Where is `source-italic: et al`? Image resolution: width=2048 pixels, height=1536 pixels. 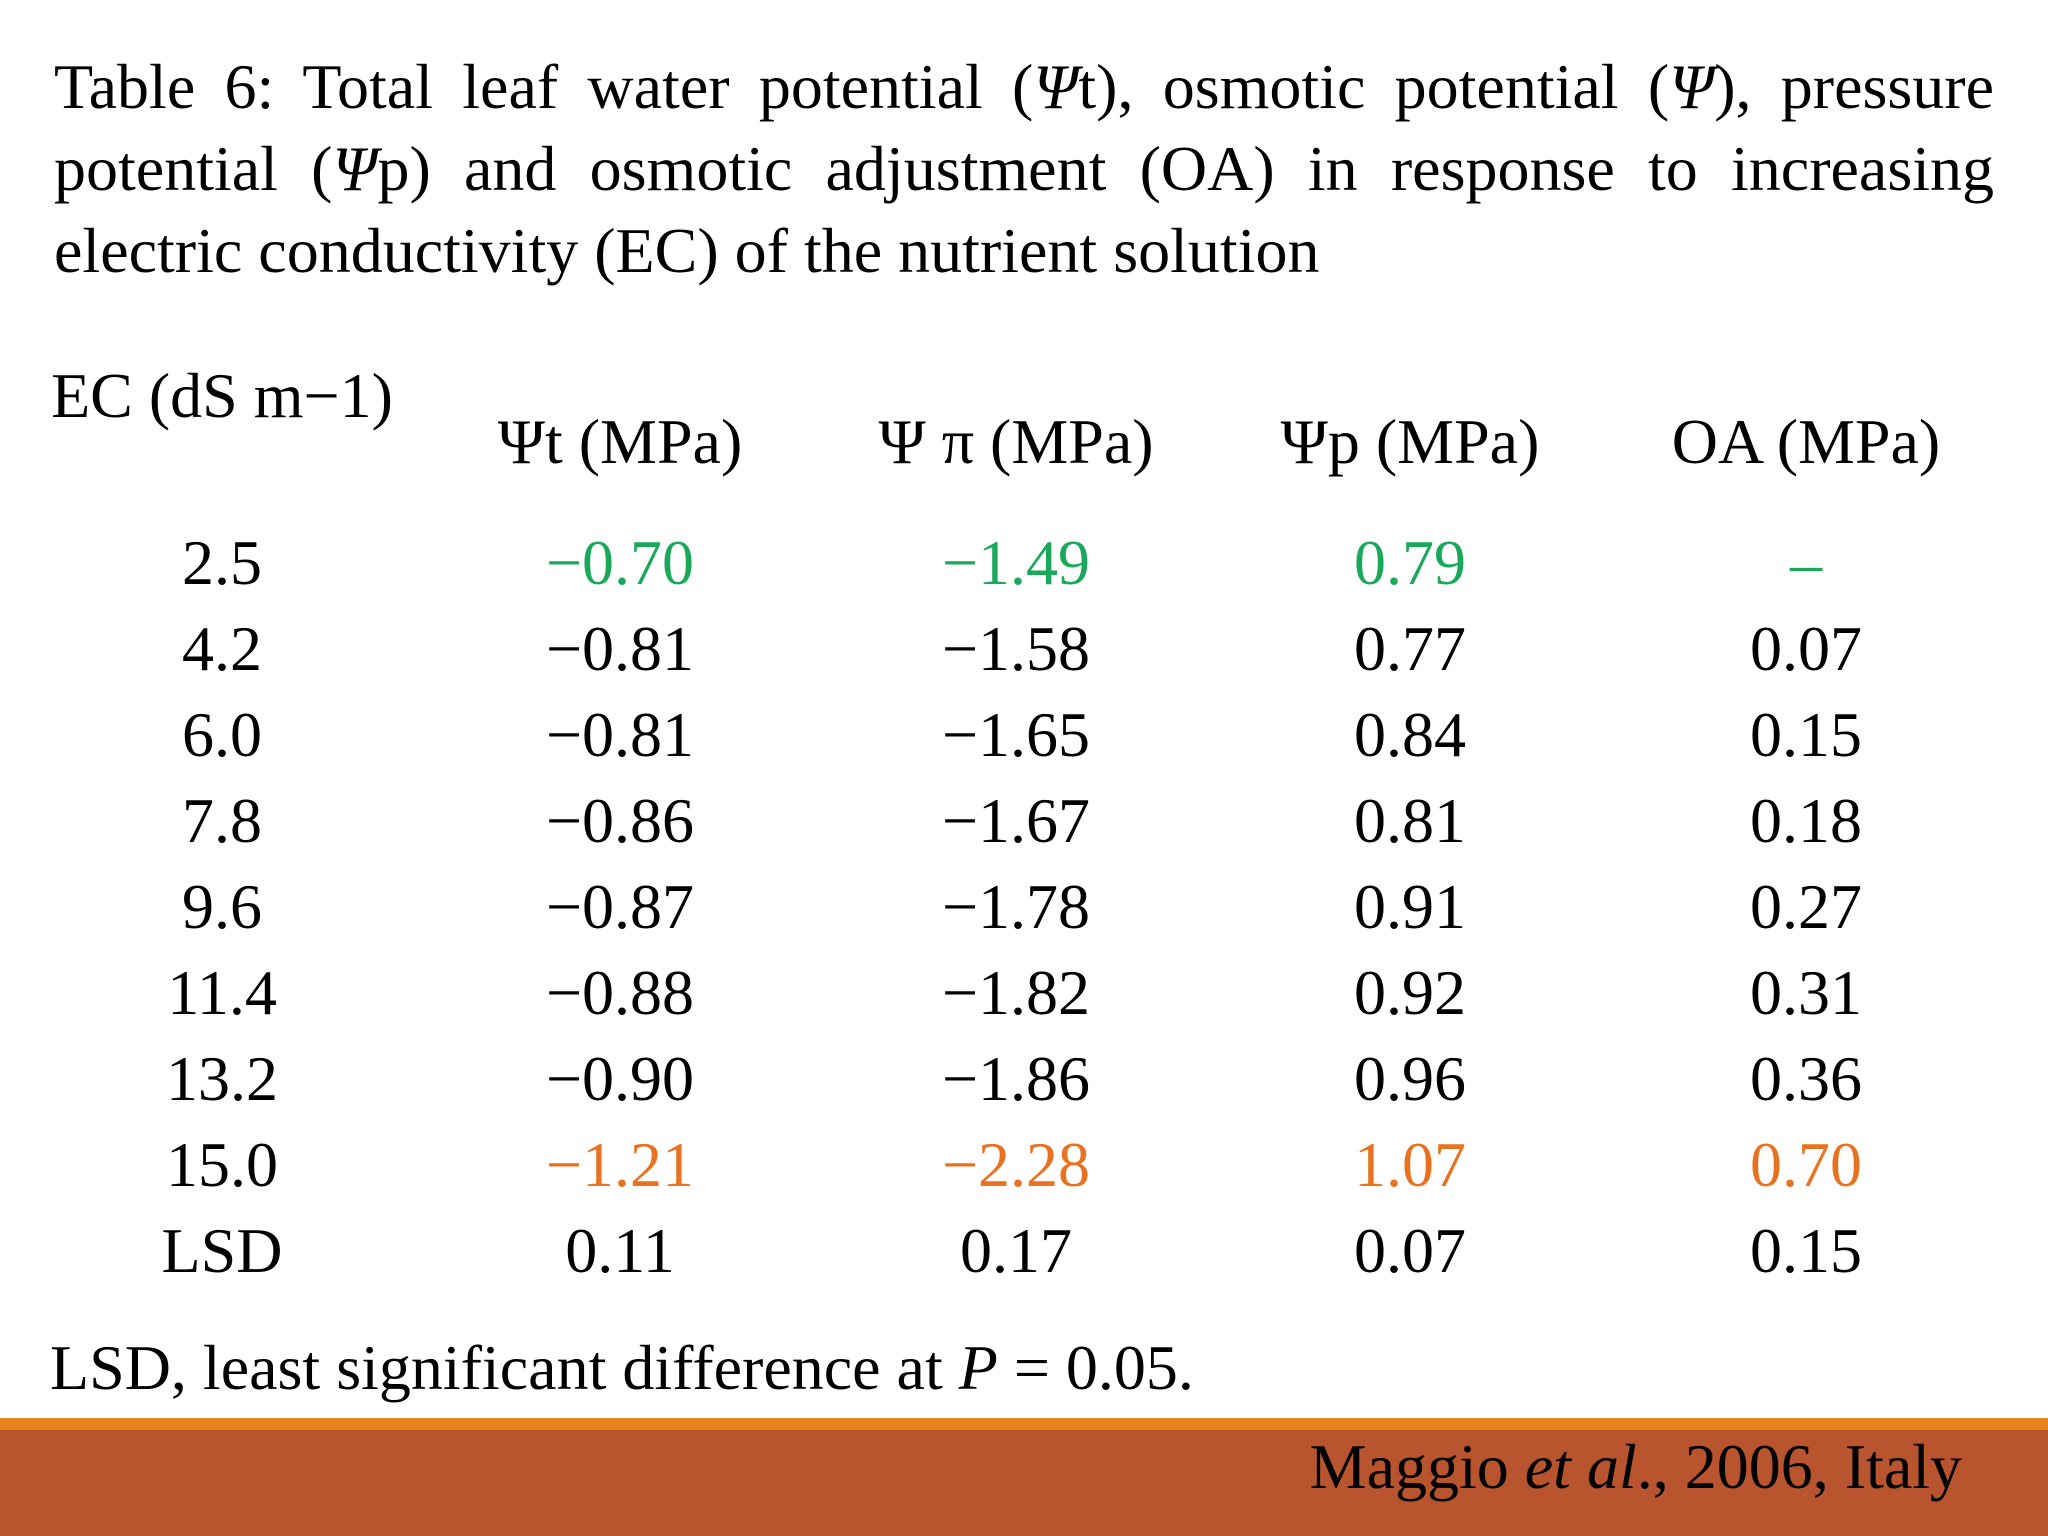
source-italic: et al is located at coordinates (1580, 1466).